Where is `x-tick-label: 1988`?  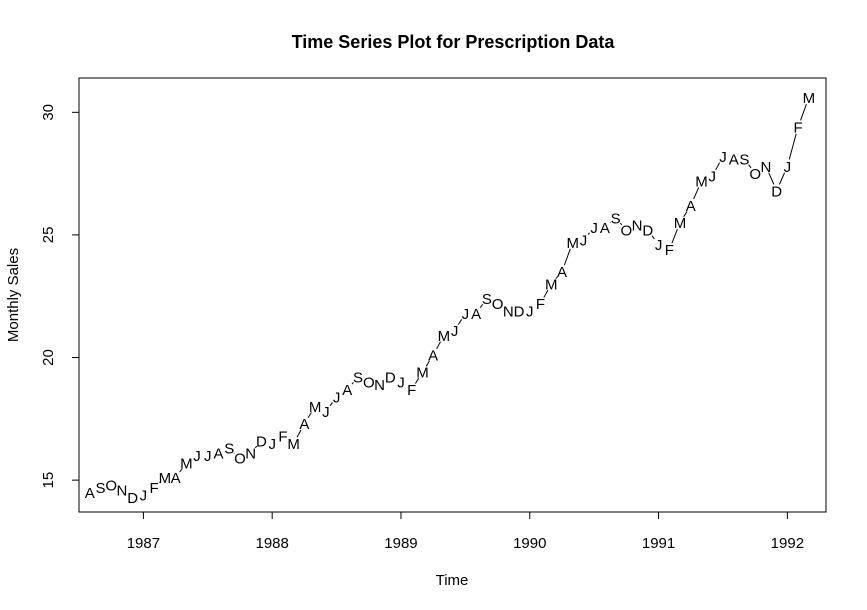
x-tick-label: 1988 is located at coordinates (272, 543).